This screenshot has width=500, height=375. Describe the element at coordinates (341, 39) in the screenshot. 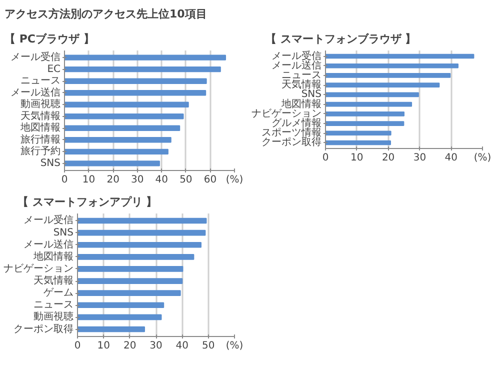

I see `chart-title: 【 スマートフォンブラウザ 】` at that location.